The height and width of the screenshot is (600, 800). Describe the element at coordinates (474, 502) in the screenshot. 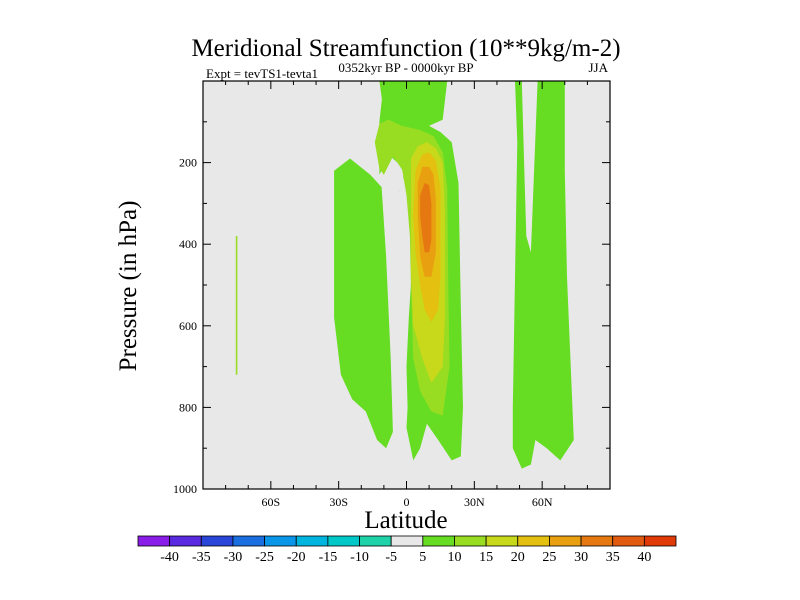

I see `x-tick-label: 30N` at that location.